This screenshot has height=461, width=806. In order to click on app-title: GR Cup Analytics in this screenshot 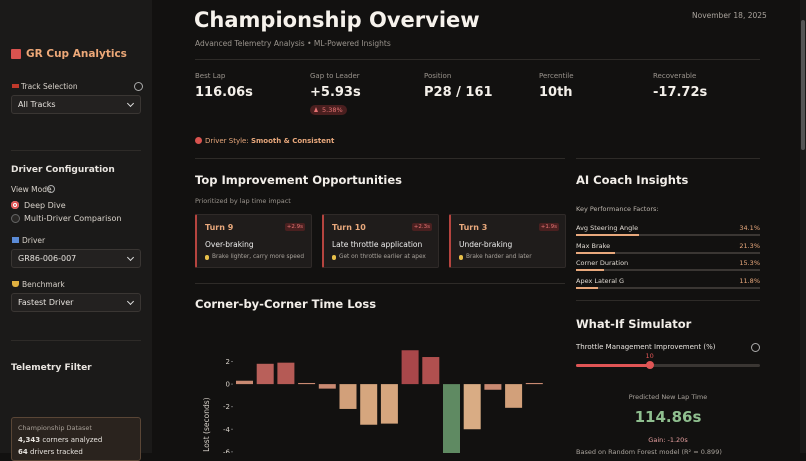, I will do `click(76, 54)`.